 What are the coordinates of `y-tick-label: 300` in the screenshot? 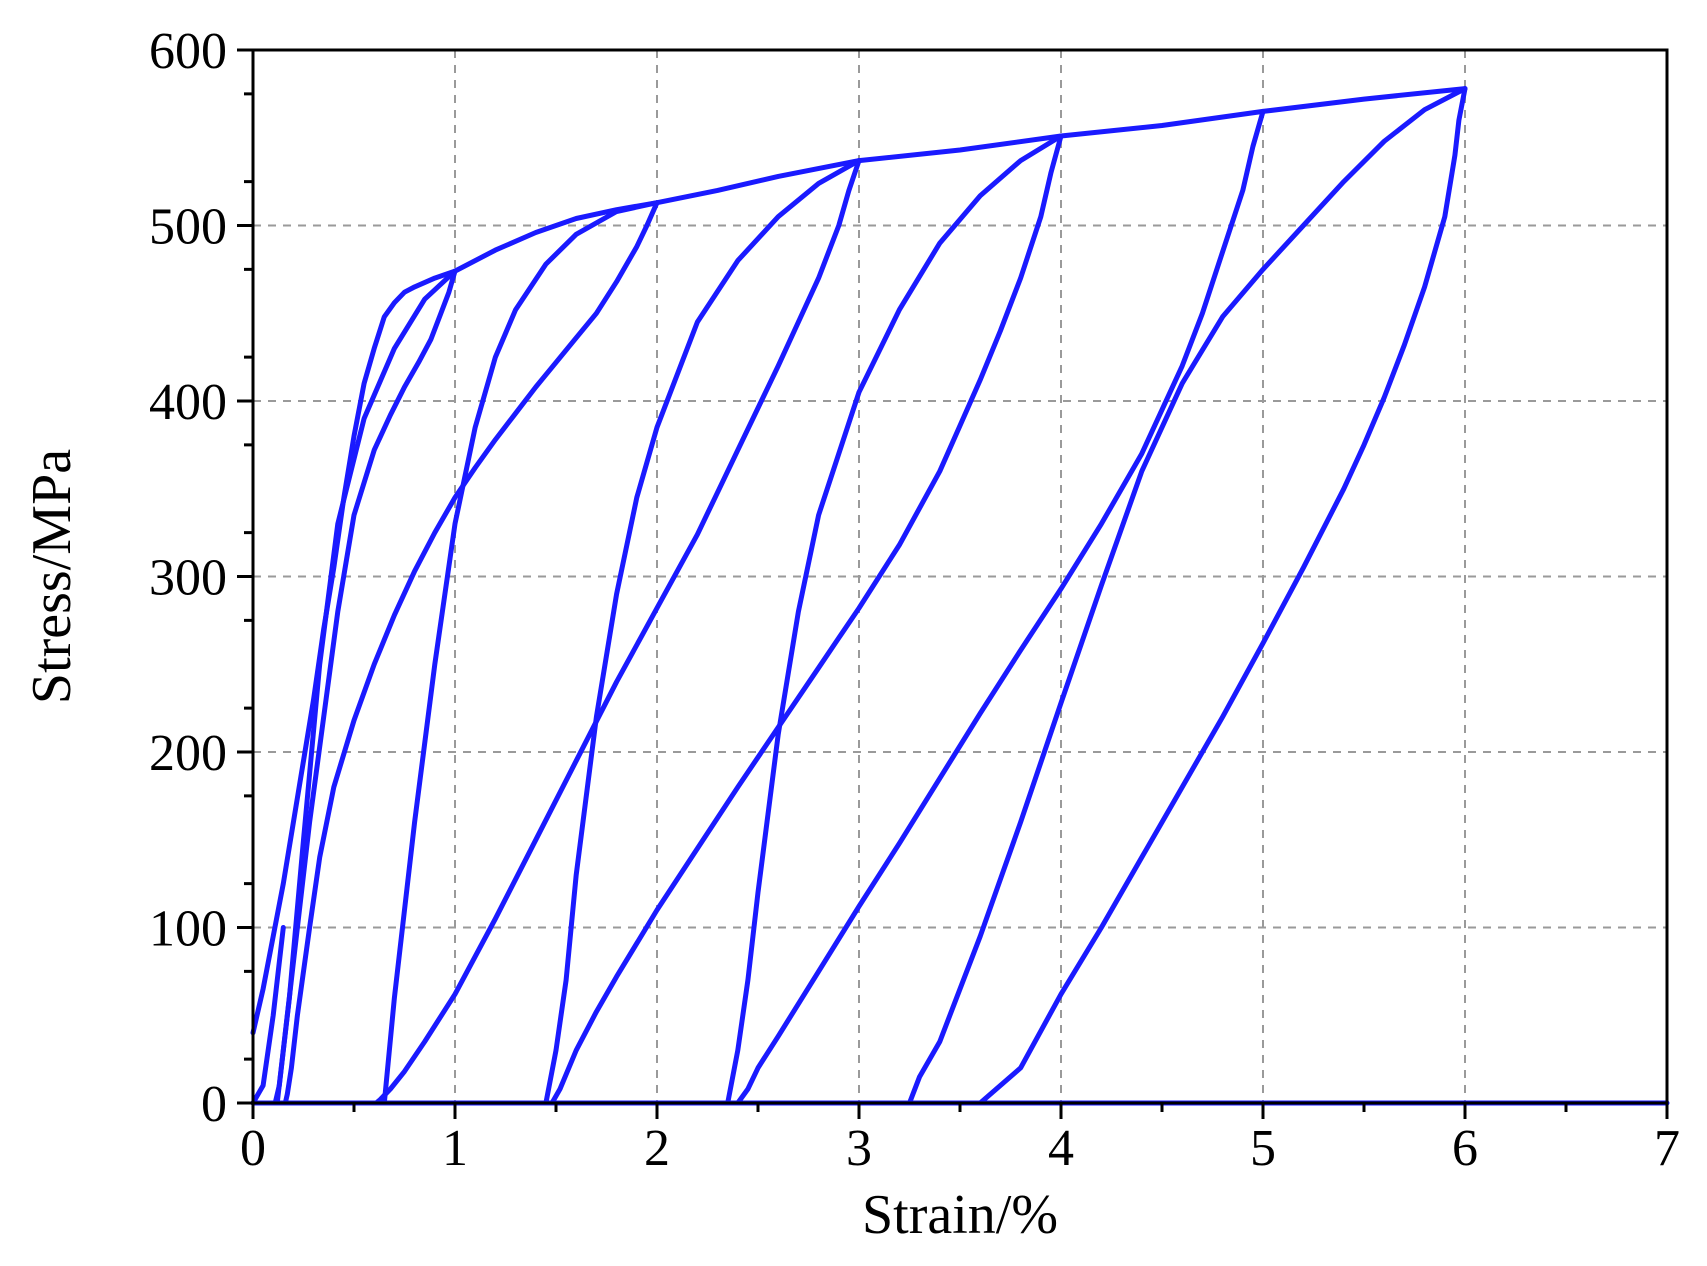 It's located at (188, 578).